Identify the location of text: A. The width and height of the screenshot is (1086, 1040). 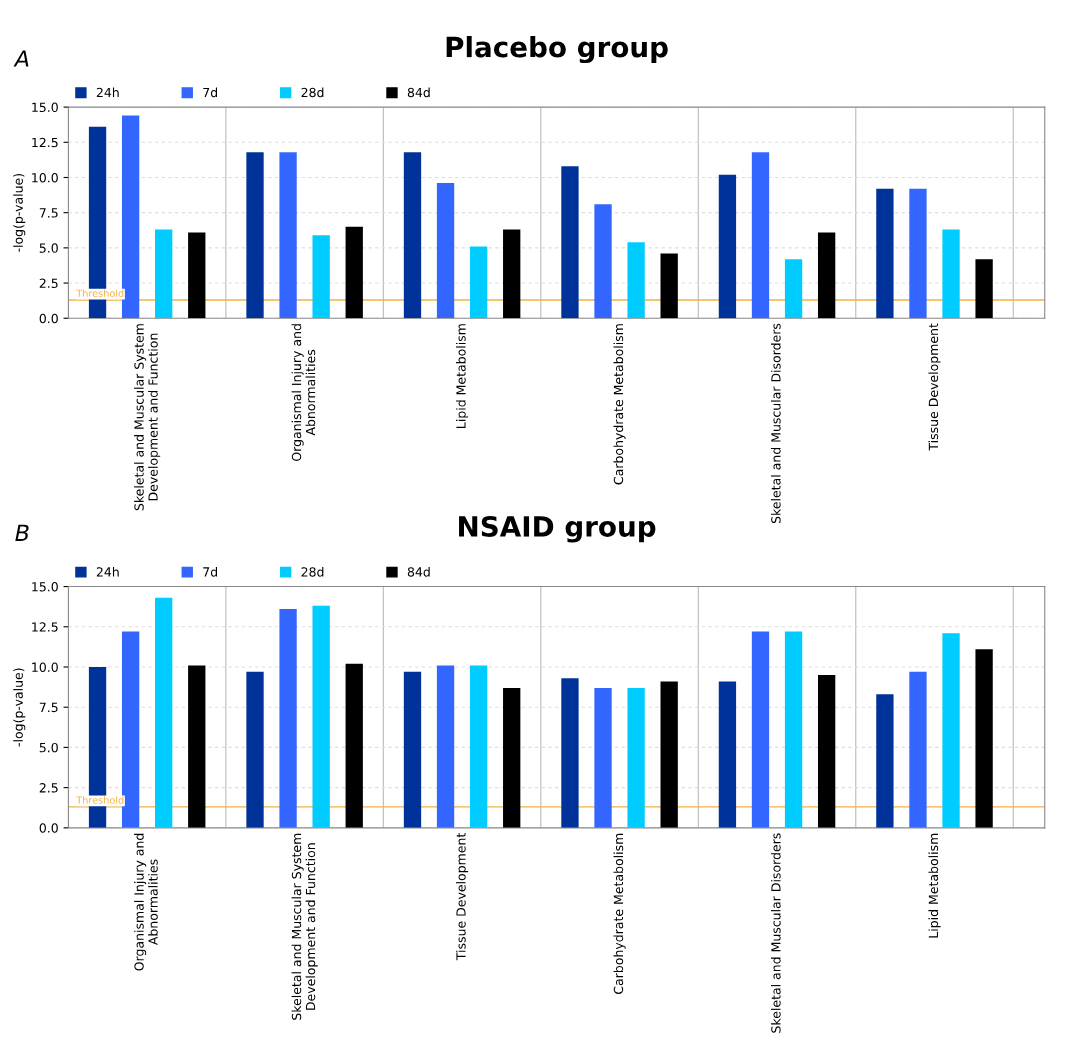
(21, 58).